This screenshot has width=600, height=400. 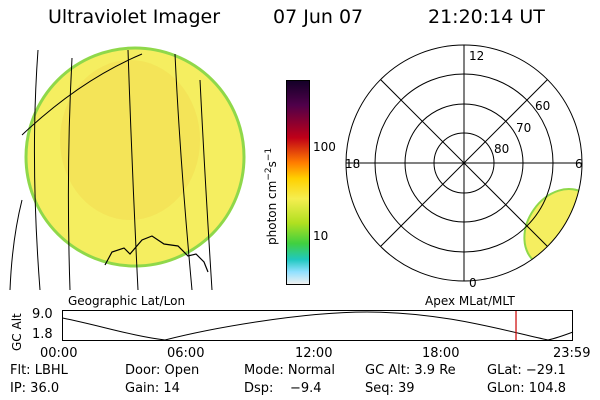 I want to click on info-glon: GLon: 104.8, so click(x=527, y=388).